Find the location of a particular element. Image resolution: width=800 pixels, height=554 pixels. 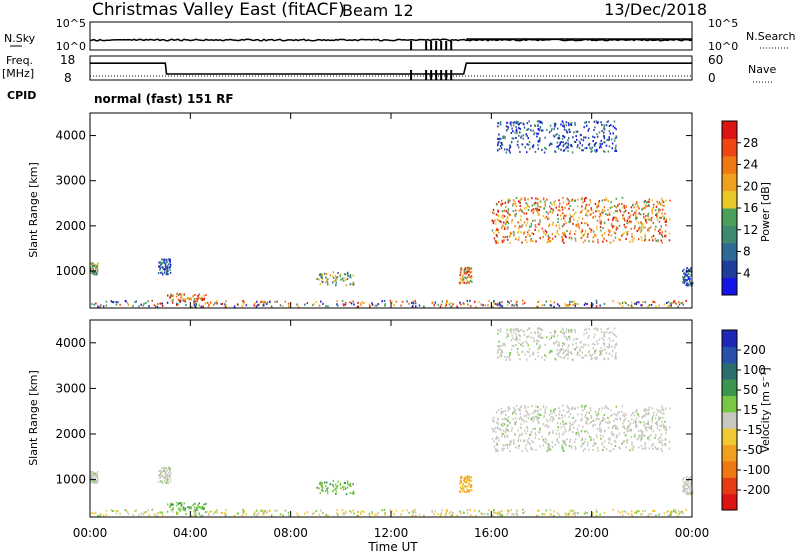

freq-panel is located at coordinates (391, 68).